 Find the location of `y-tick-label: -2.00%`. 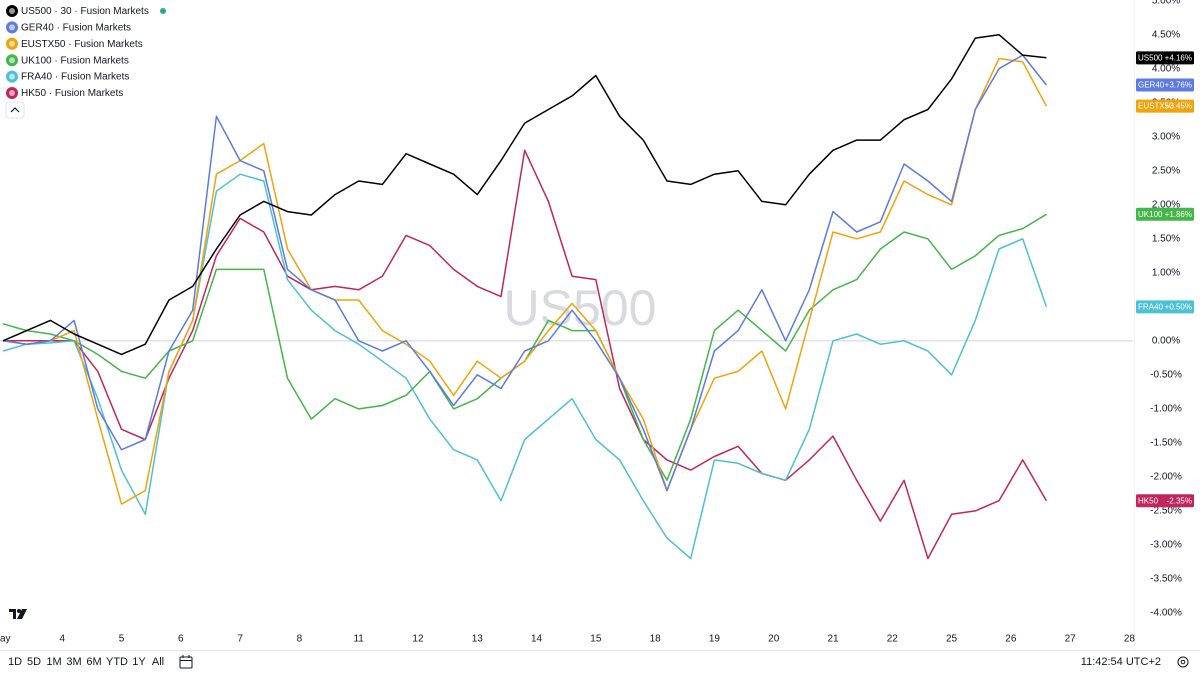

y-tick-label: -2.00% is located at coordinates (1166, 477).